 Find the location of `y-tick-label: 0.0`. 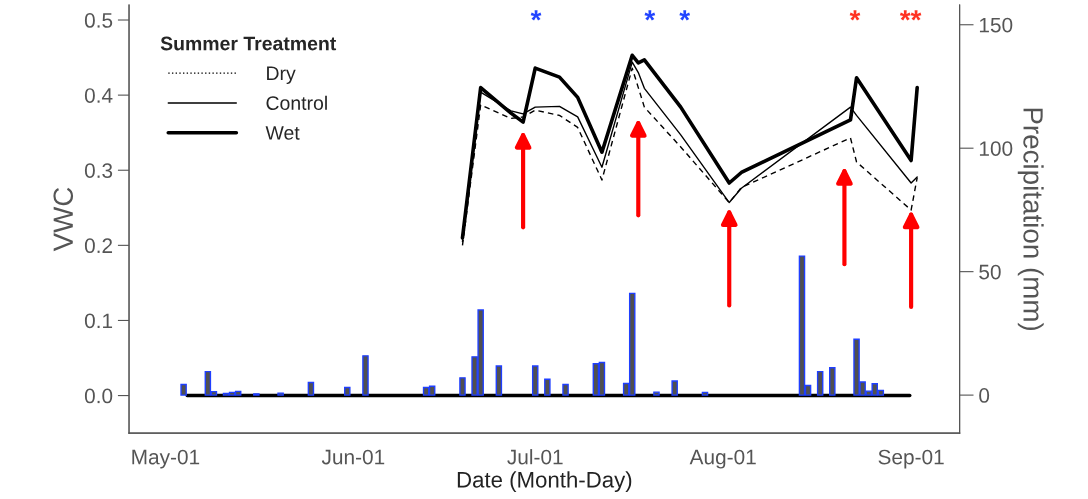

y-tick-label: 0.0 is located at coordinates (98, 396).